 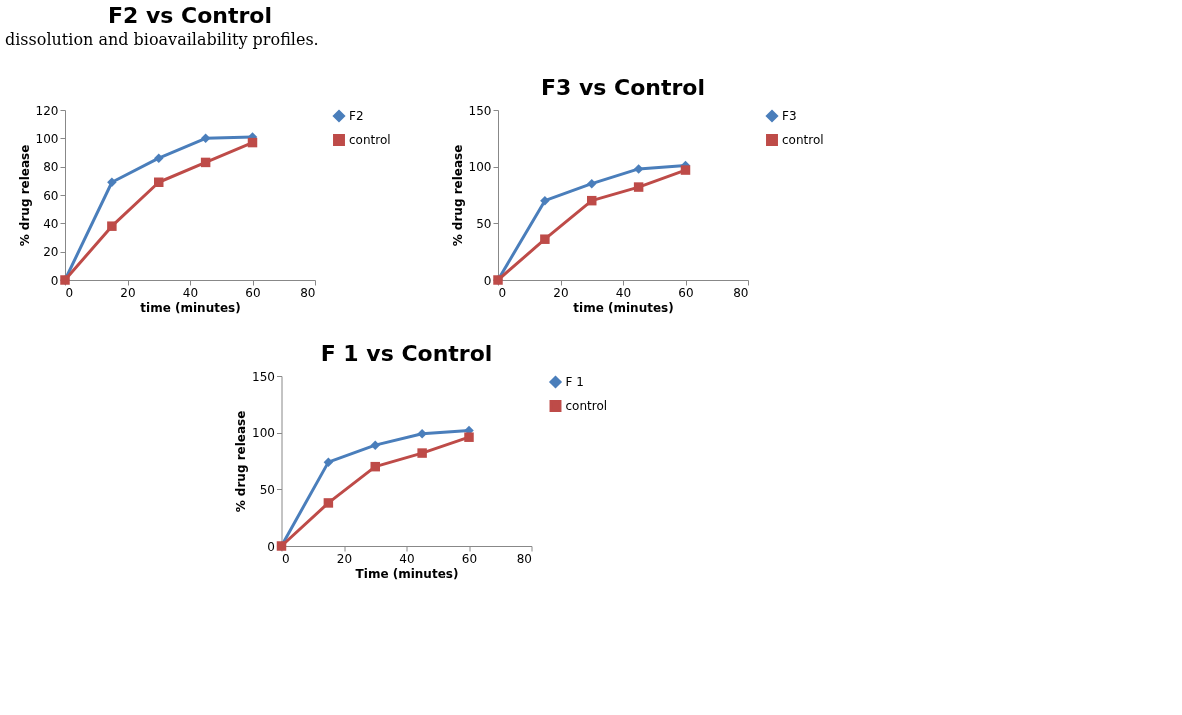 What do you see at coordinates (623, 87) in the screenshot?
I see `chart-title: F3 vs Control` at bounding box center [623, 87].